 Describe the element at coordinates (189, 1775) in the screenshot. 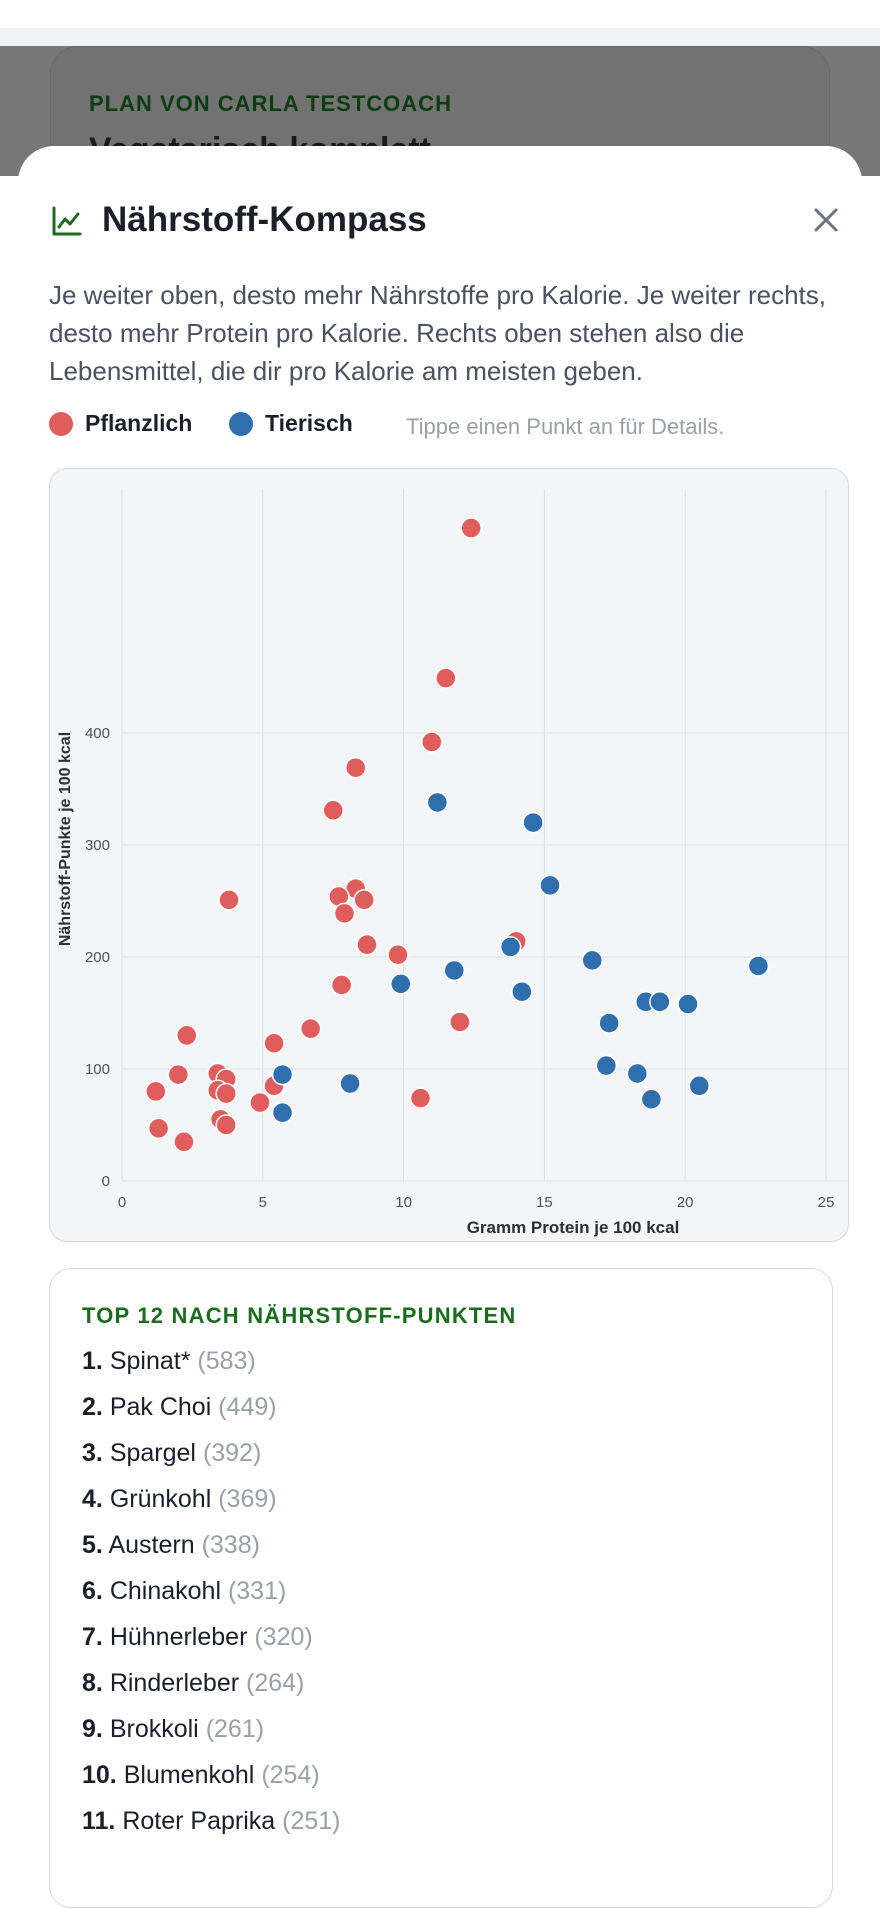

I see `list-name: Blumenkohl` at that location.